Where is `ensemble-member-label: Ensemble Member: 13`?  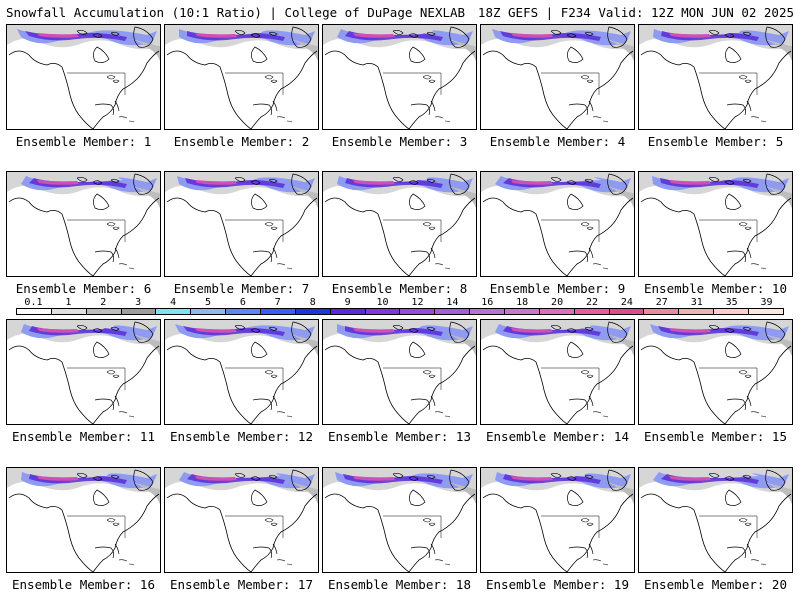
ensemble-member-label: Ensemble Member: 13 is located at coordinates (399, 436).